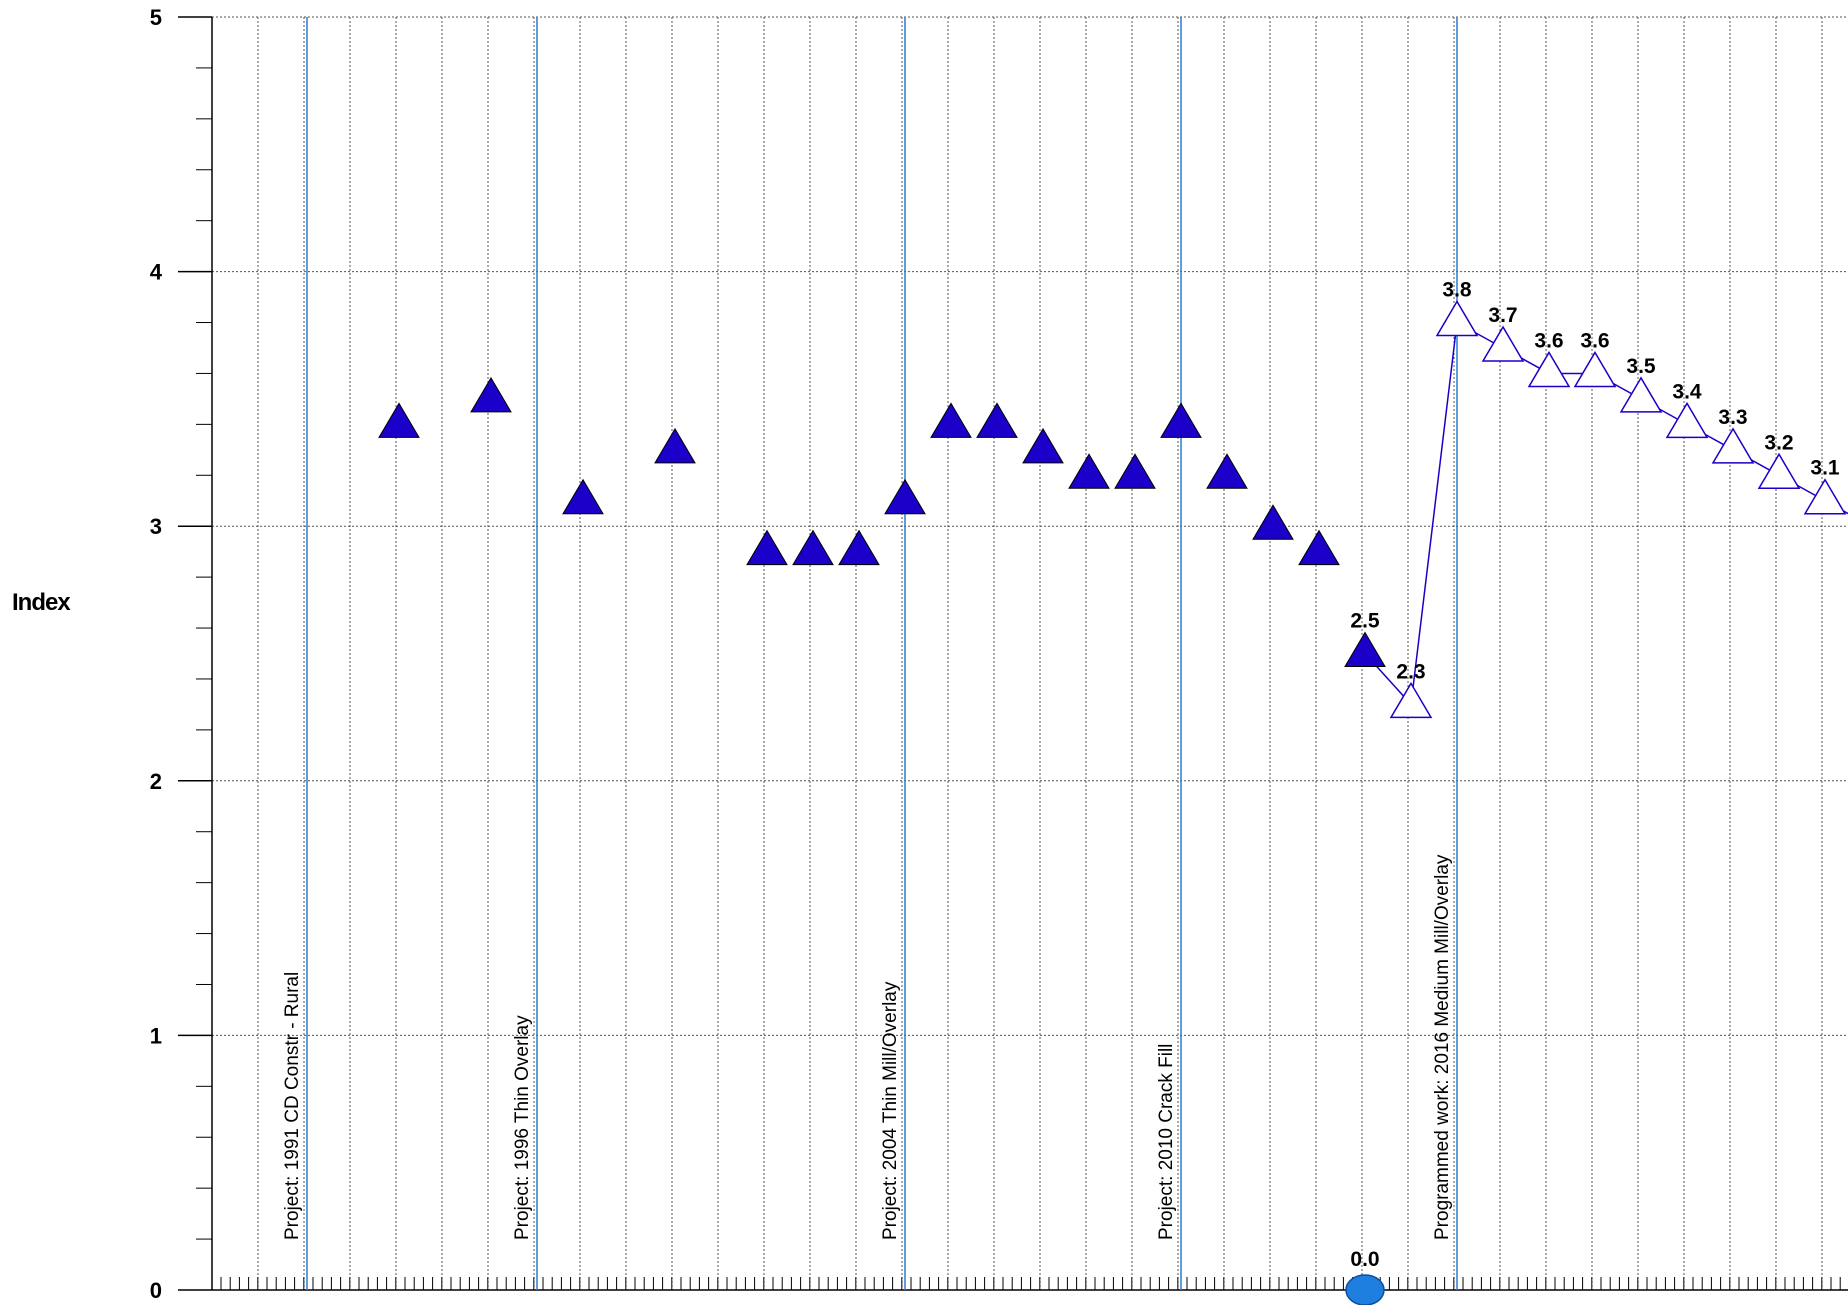  Describe the element at coordinates (1641, 366) in the screenshot. I see `data-label: 3.5` at that location.